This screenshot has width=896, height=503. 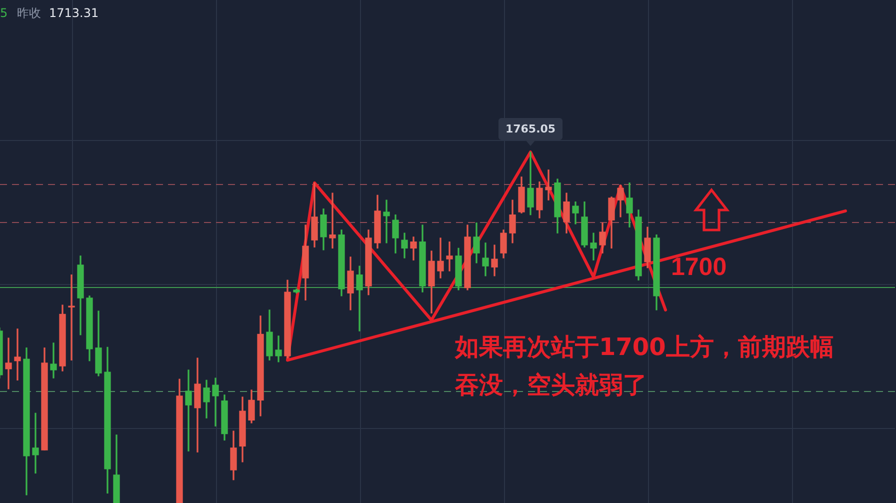 I want to click on annotation: 如果再次站于1700上方，前期跌幅吞没，空头就弱了, so click(x=644, y=366).